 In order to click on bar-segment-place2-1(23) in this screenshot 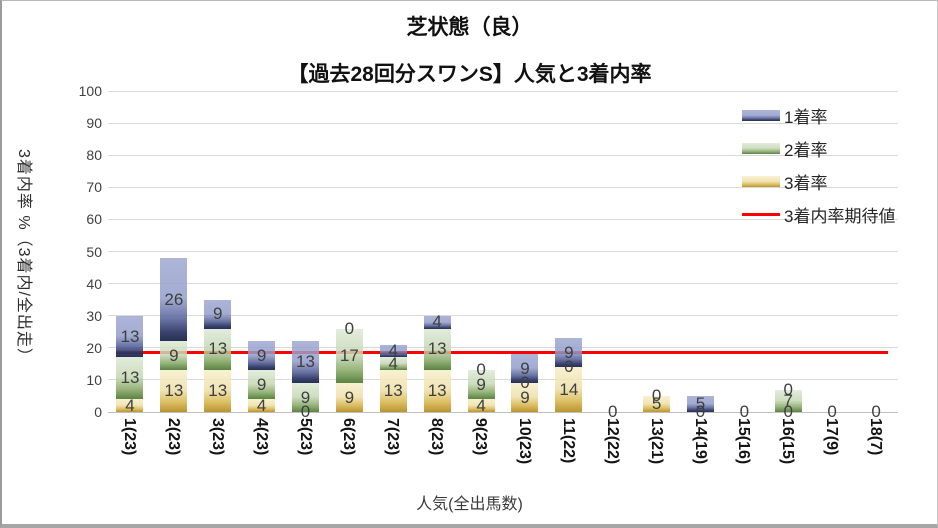, I will do `click(130, 378)`.